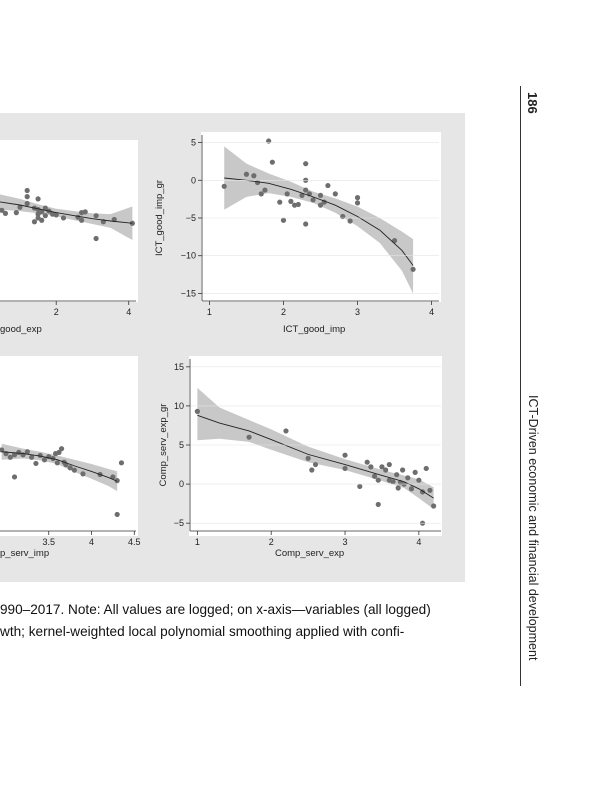 This screenshot has width=599, height=800. I want to click on x-tick-label: 4, so click(128, 312).